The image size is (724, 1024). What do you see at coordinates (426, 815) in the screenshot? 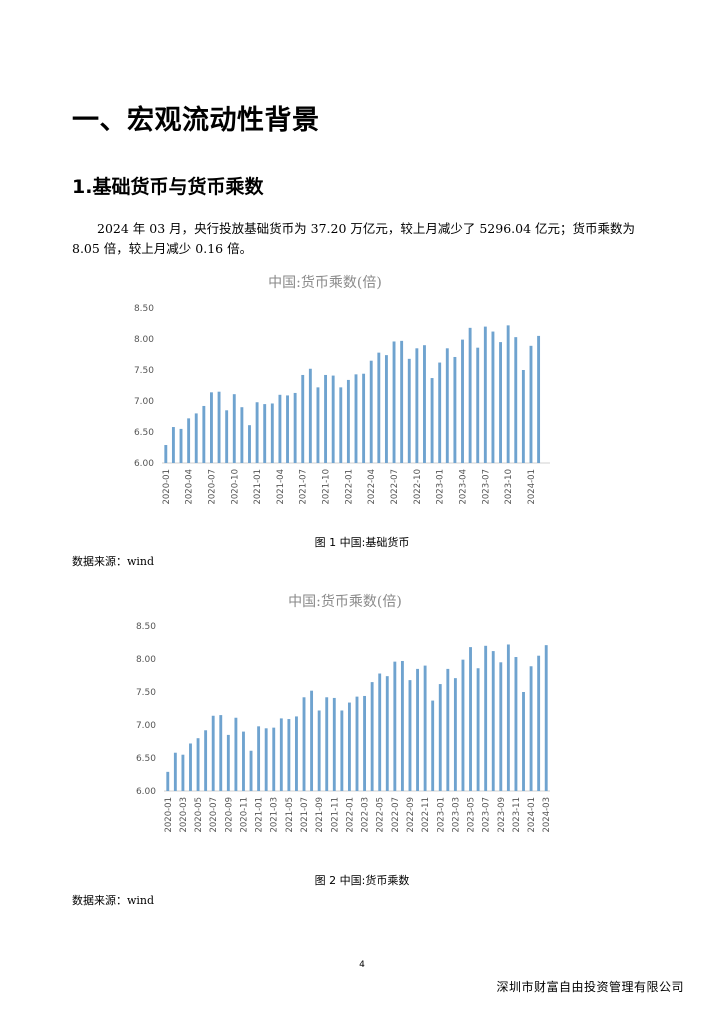
I see `x-tick-label: 2022-11` at bounding box center [426, 815].